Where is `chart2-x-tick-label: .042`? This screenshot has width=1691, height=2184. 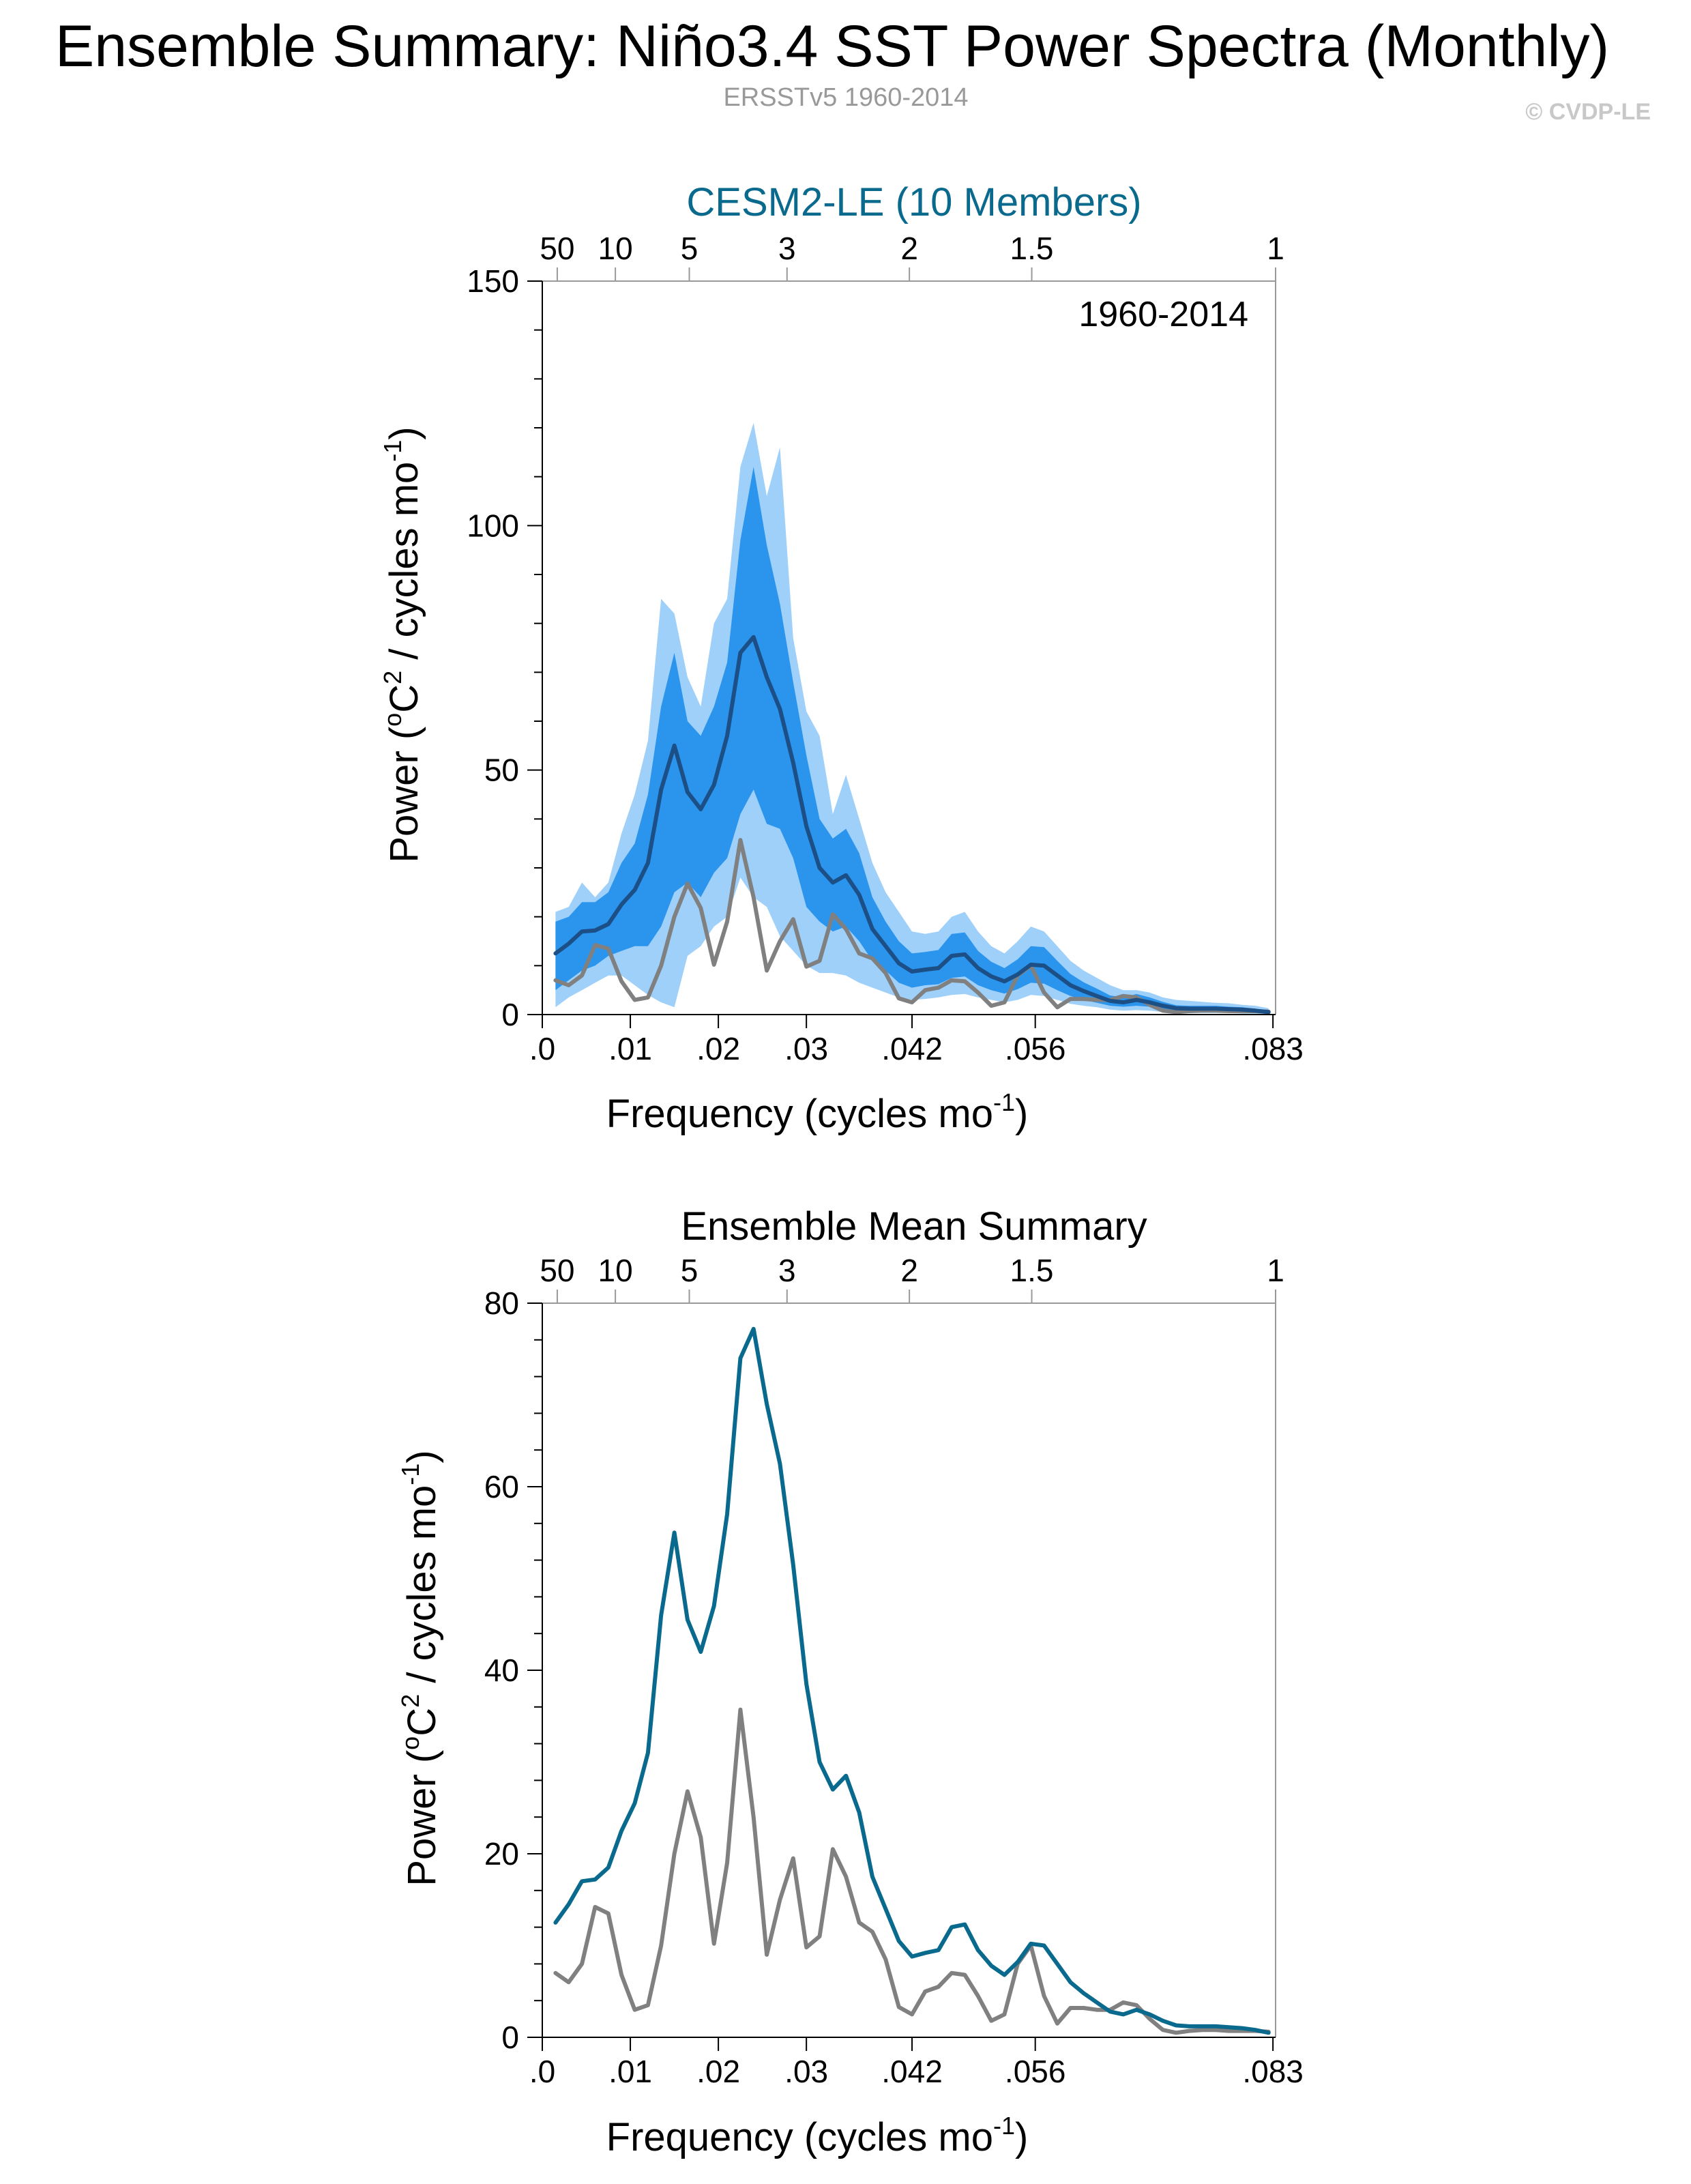 chart2-x-tick-label: .042 is located at coordinates (912, 2071).